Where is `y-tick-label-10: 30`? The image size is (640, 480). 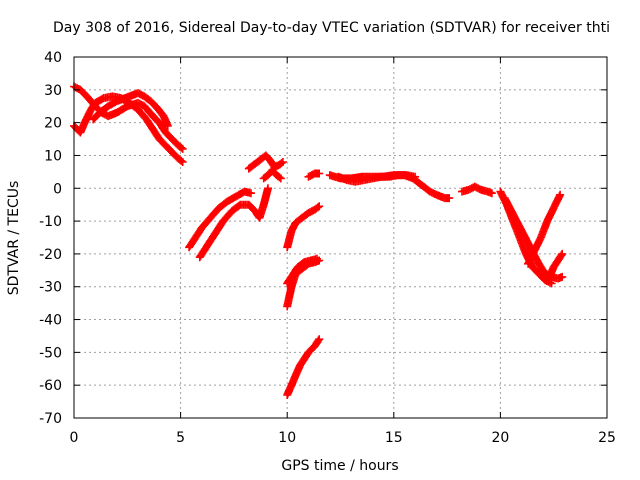
y-tick-label-10: 30 is located at coordinates (53, 91).